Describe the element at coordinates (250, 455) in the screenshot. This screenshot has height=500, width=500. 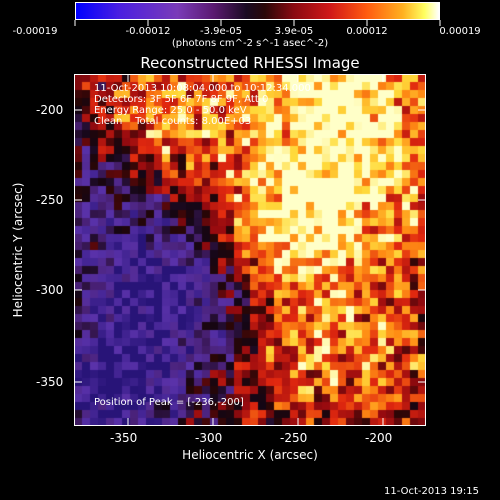
I see `x-axis-label: Heliocentric X (arcsec)` at that location.